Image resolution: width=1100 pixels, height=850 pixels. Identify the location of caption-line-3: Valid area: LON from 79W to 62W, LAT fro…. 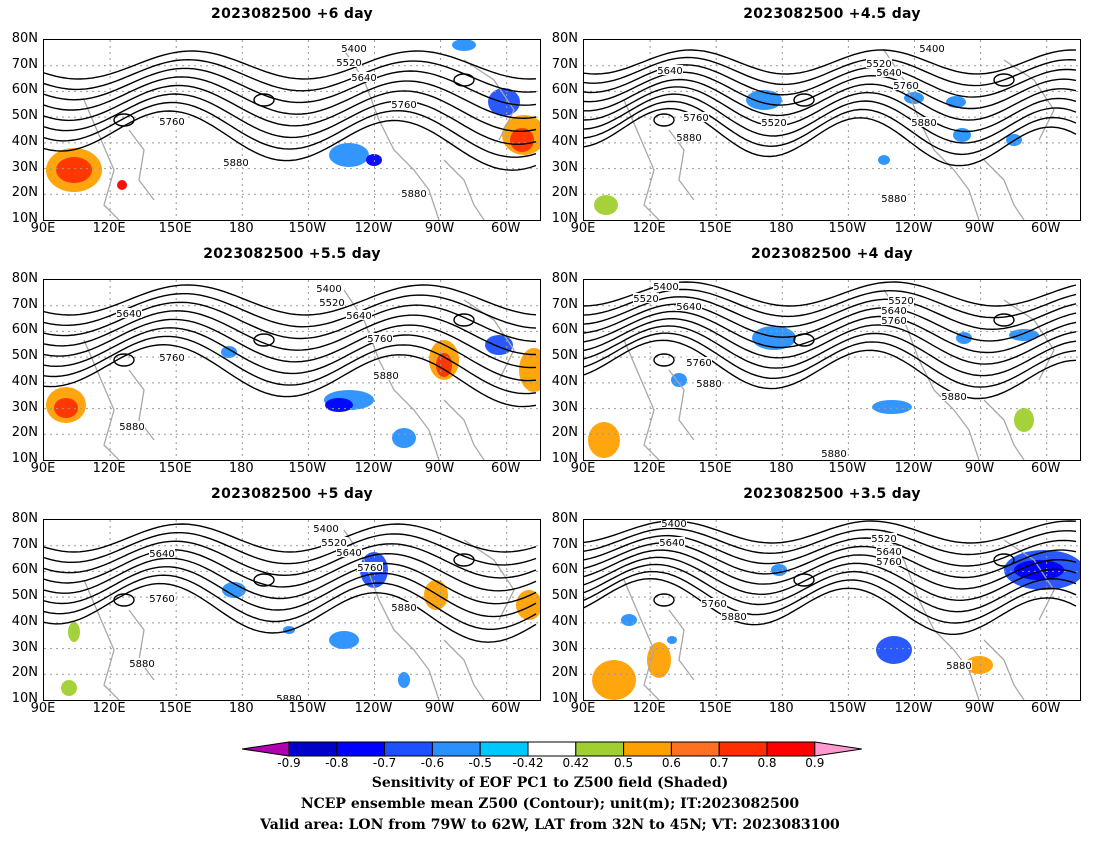
(550, 825).